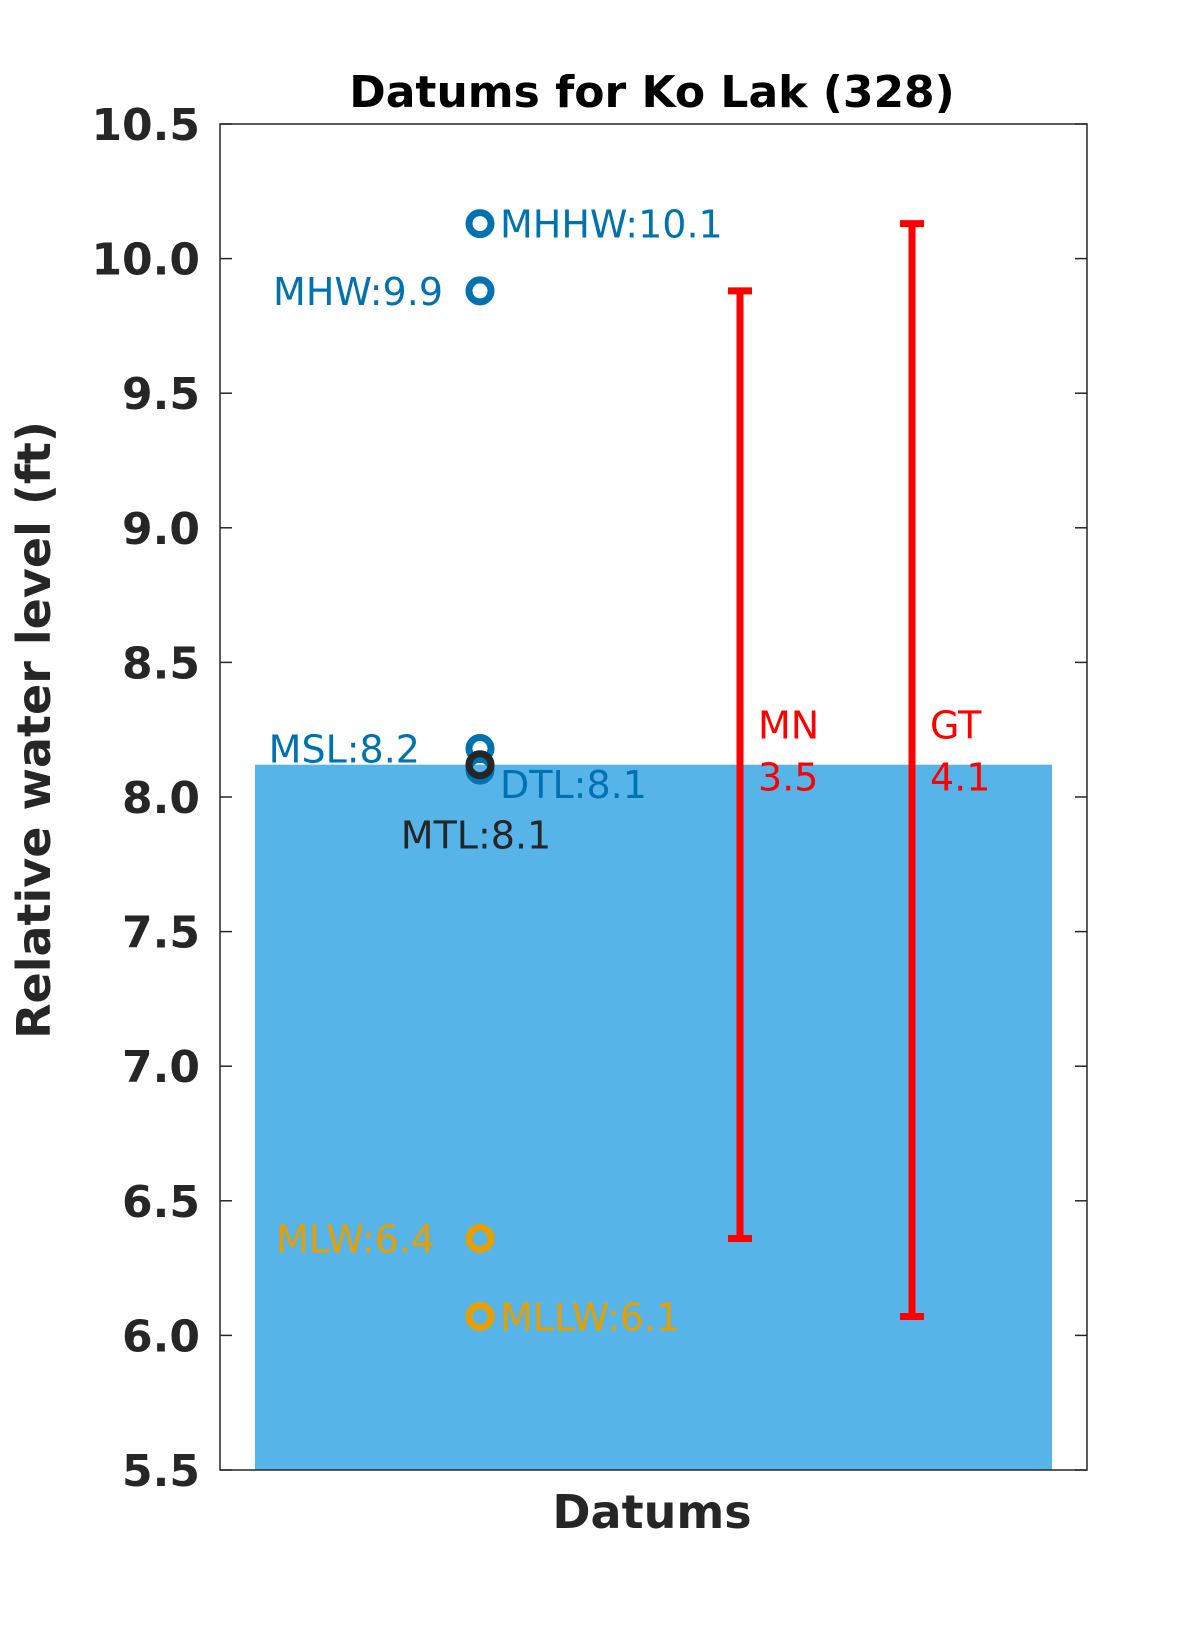  I want to click on chart-title: Datums for Ko Lak (328), so click(652, 92).